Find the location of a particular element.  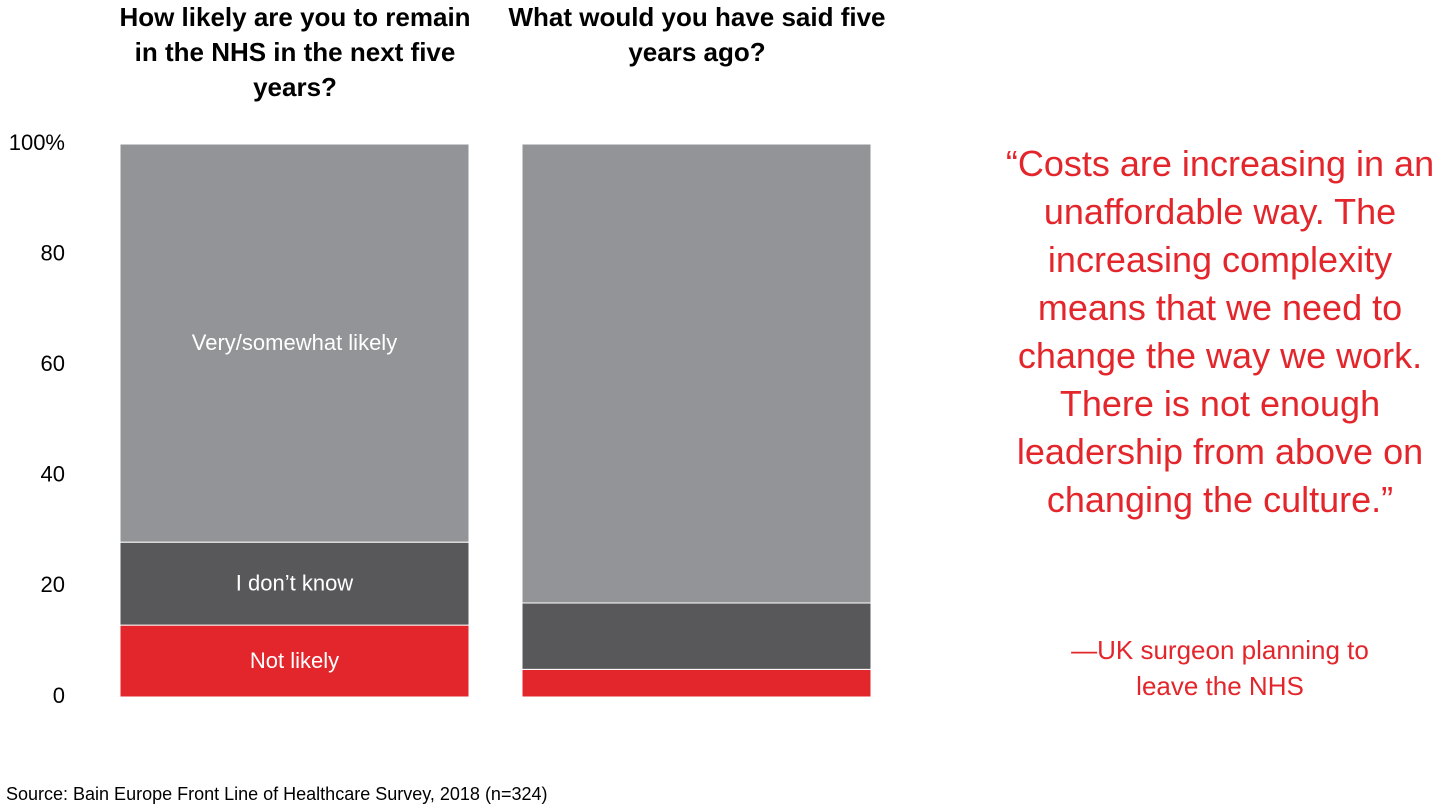

segment-label: Not likely is located at coordinates (294, 660).